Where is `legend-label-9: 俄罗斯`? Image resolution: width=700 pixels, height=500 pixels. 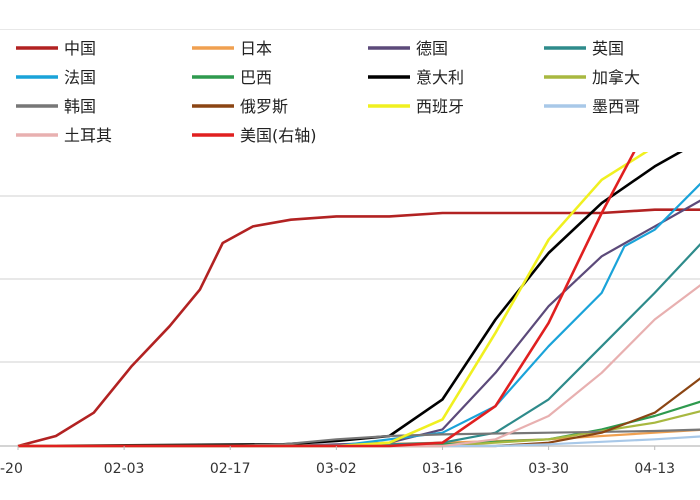
legend-label-9: 俄罗斯 is located at coordinates (264, 106).